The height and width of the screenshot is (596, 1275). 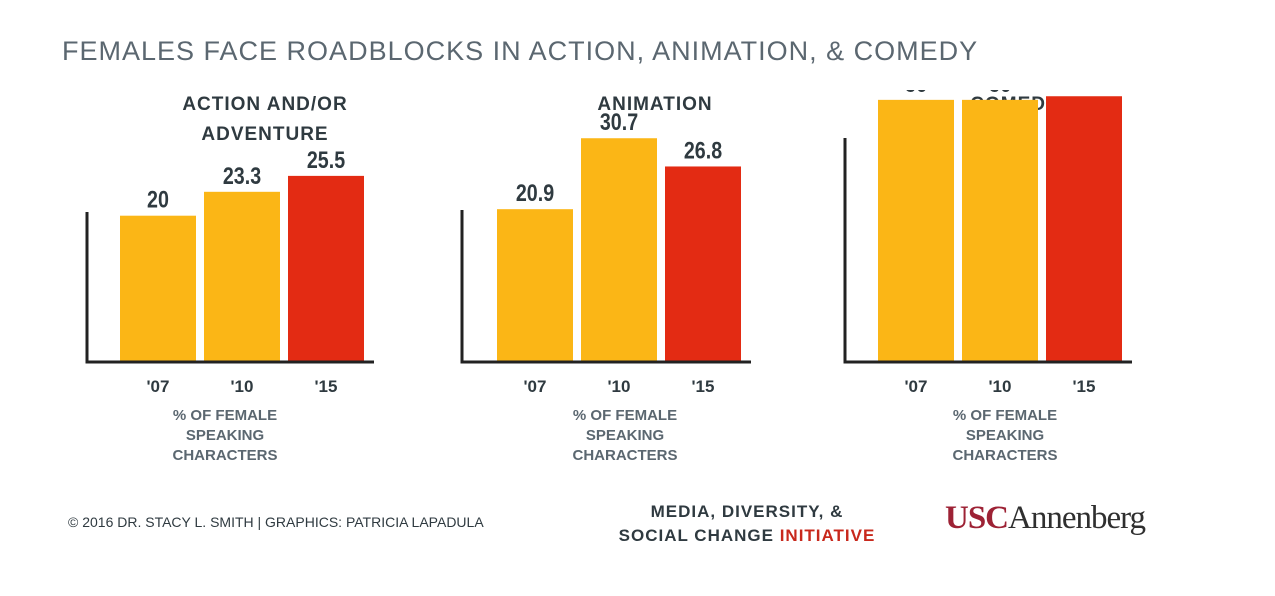 I want to click on data-label-action-0: 20, so click(x=158, y=199).